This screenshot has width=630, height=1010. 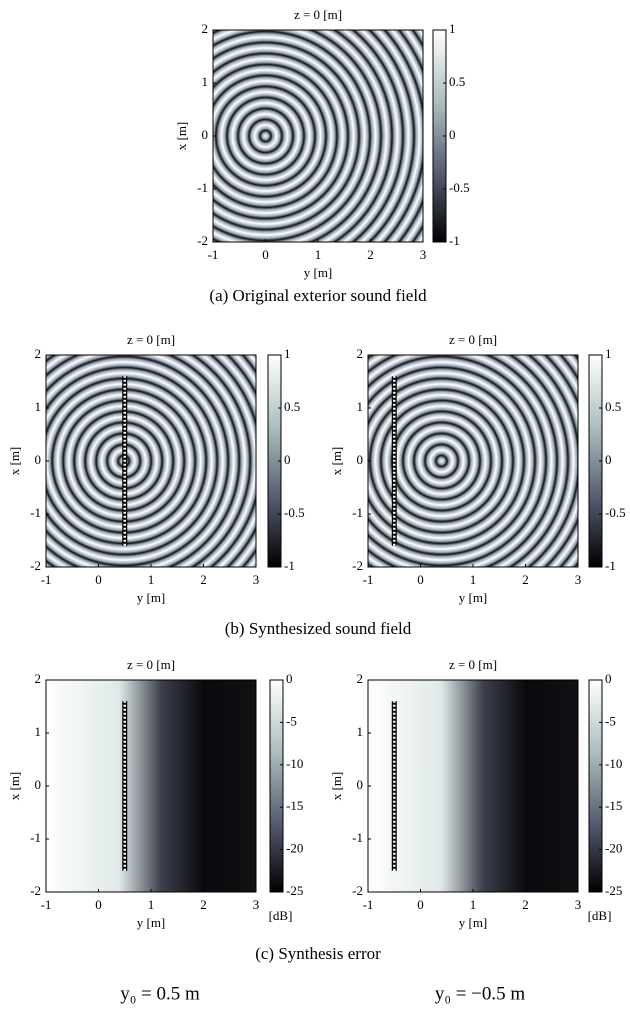 I want to click on column-label: y₀ = −0.5 m, so click(x=480, y=993).